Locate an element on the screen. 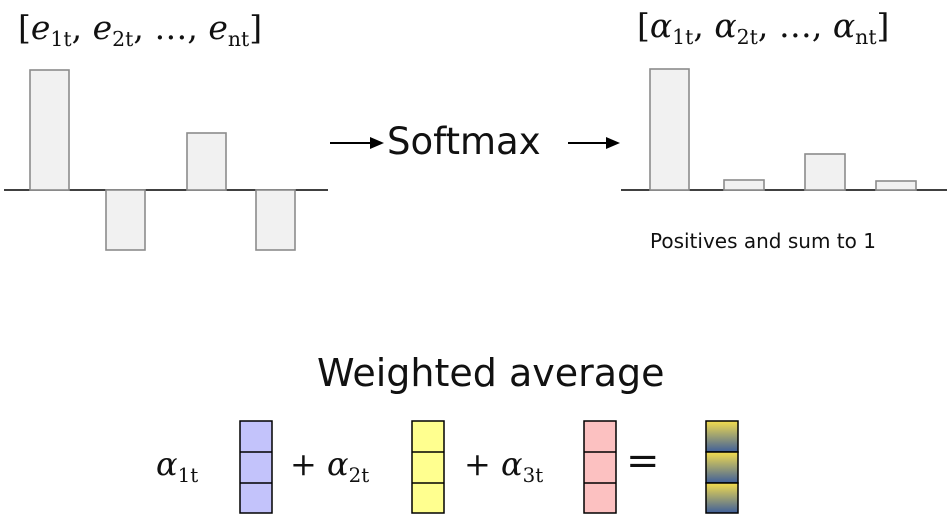  weighted-average-title: Weighted average is located at coordinates (491, 373).